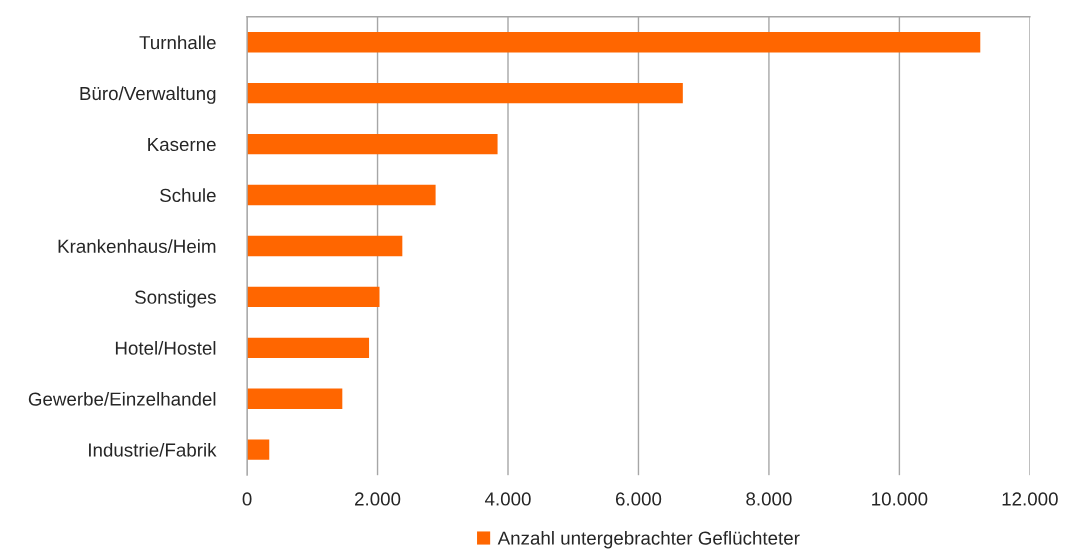 The width and height of the screenshot is (1065, 559). What do you see at coordinates (638, 499) in the screenshot?
I see `x-tick-label: 6.000` at bounding box center [638, 499].